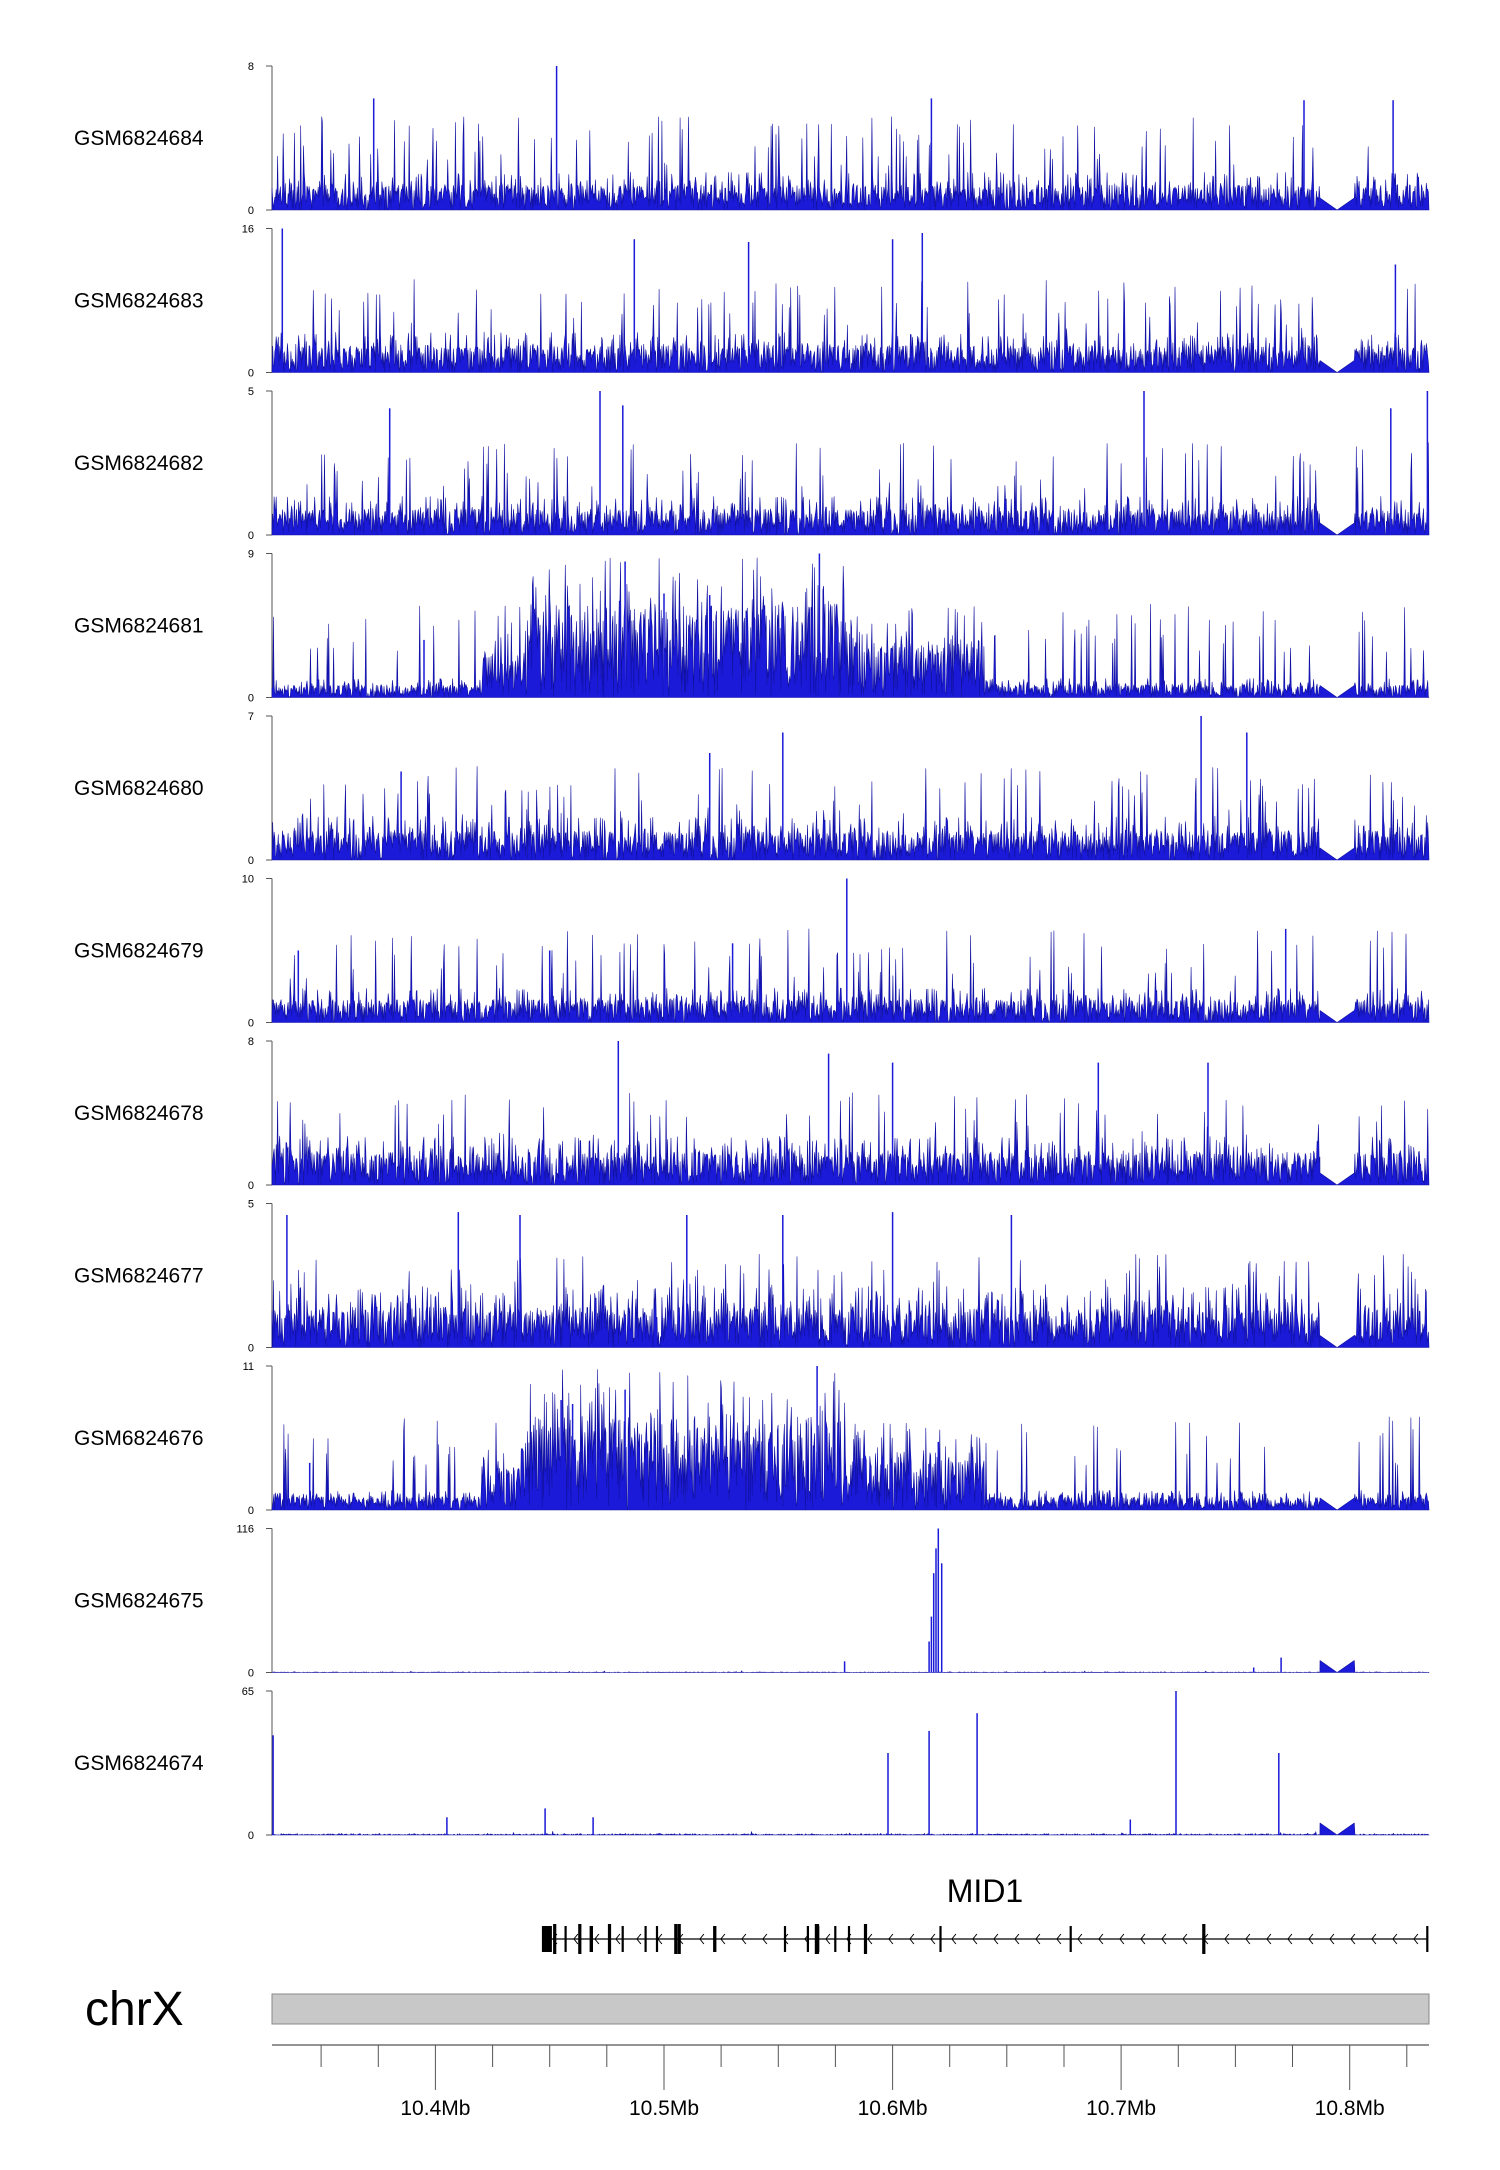 The height and width of the screenshot is (2170, 1500). What do you see at coordinates (139, 138) in the screenshot?
I see `track-label: GSM6824684` at bounding box center [139, 138].